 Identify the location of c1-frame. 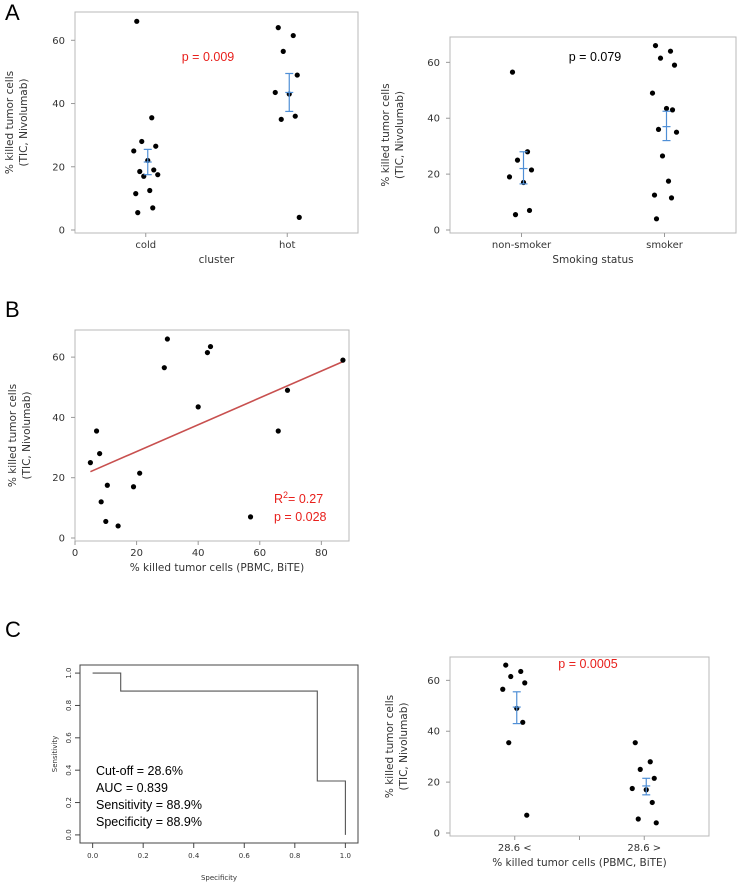
(219, 754).